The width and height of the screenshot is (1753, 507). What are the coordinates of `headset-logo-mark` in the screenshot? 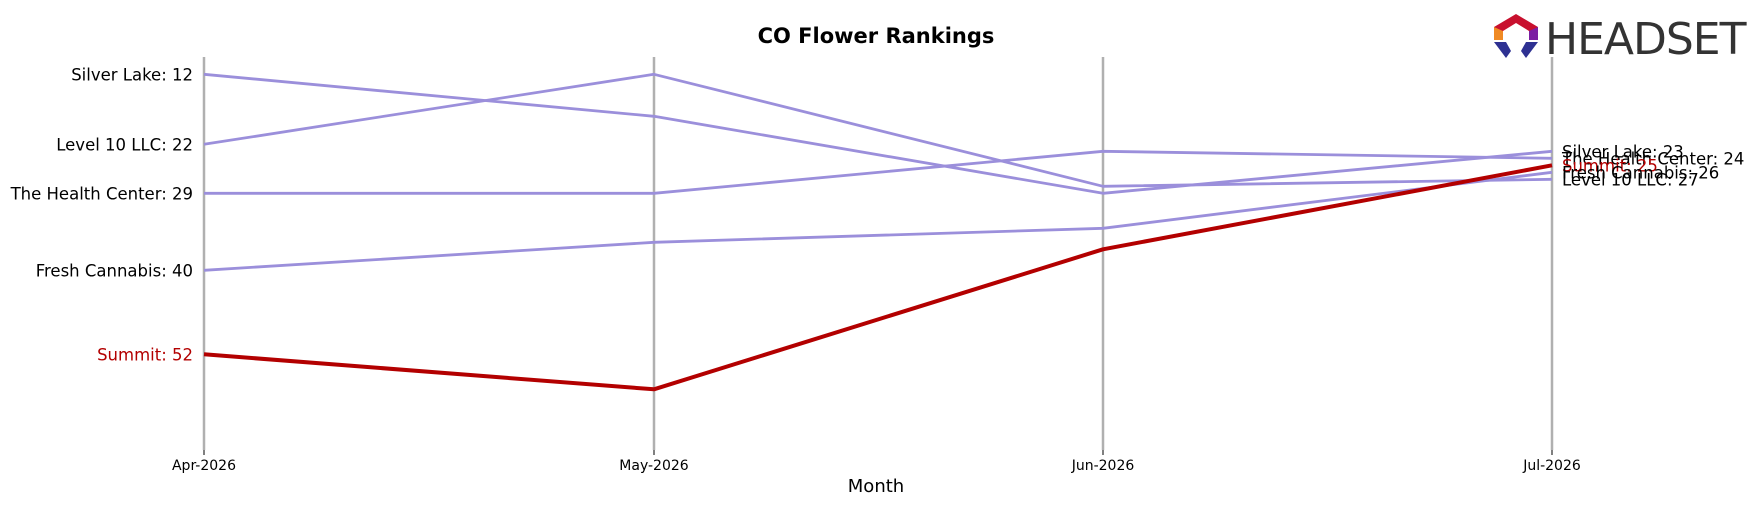 It's located at (1516, 36).